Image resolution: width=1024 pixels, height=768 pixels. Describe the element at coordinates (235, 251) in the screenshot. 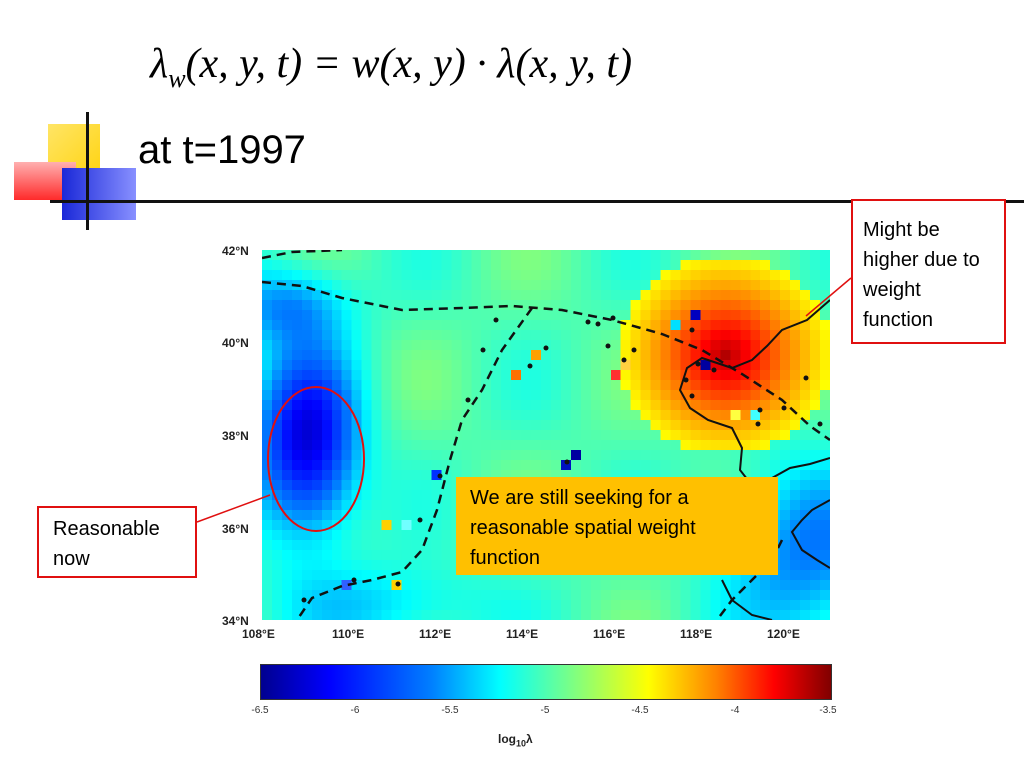

I see `lat-label-42: 42°N` at that location.